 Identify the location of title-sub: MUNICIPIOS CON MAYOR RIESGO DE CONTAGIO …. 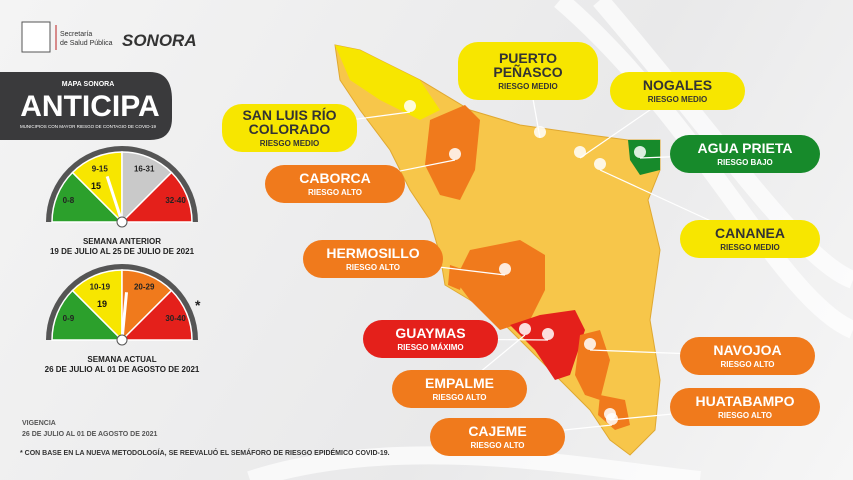
(88, 126).